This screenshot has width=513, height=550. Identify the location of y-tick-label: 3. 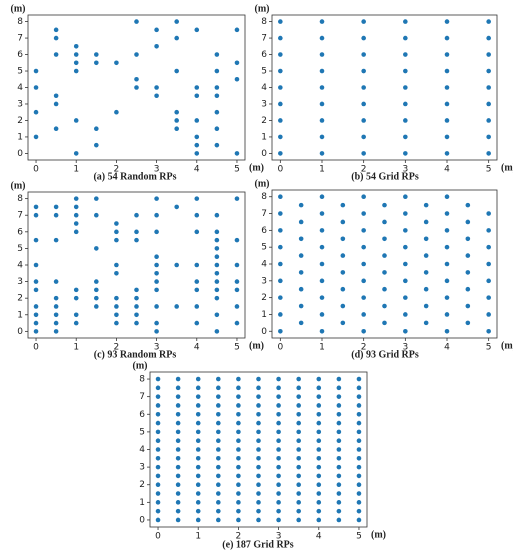
(264, 104).